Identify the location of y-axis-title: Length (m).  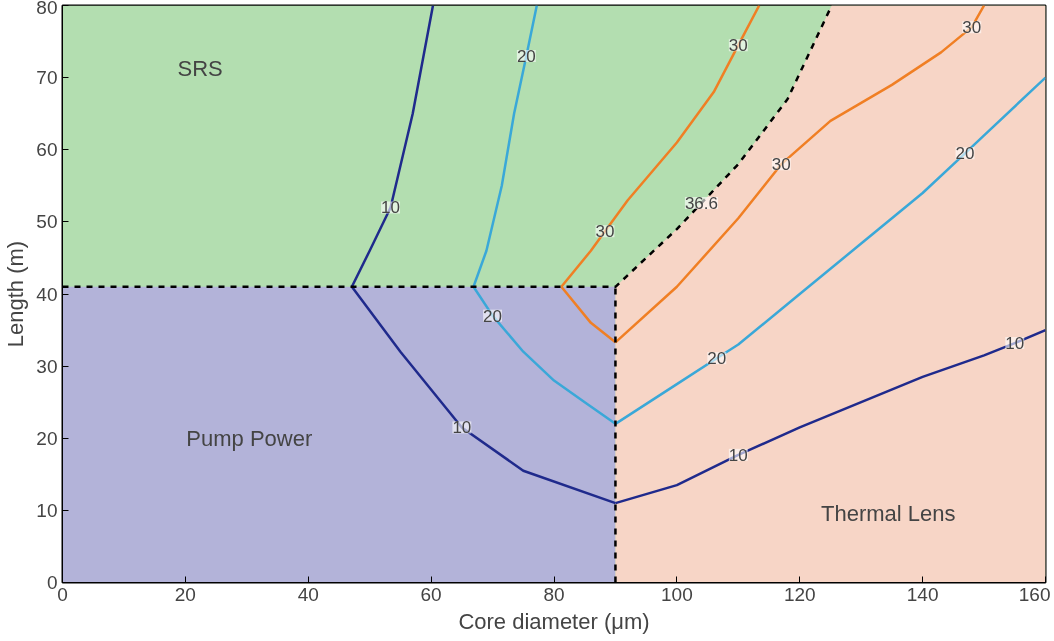
(16, 294).